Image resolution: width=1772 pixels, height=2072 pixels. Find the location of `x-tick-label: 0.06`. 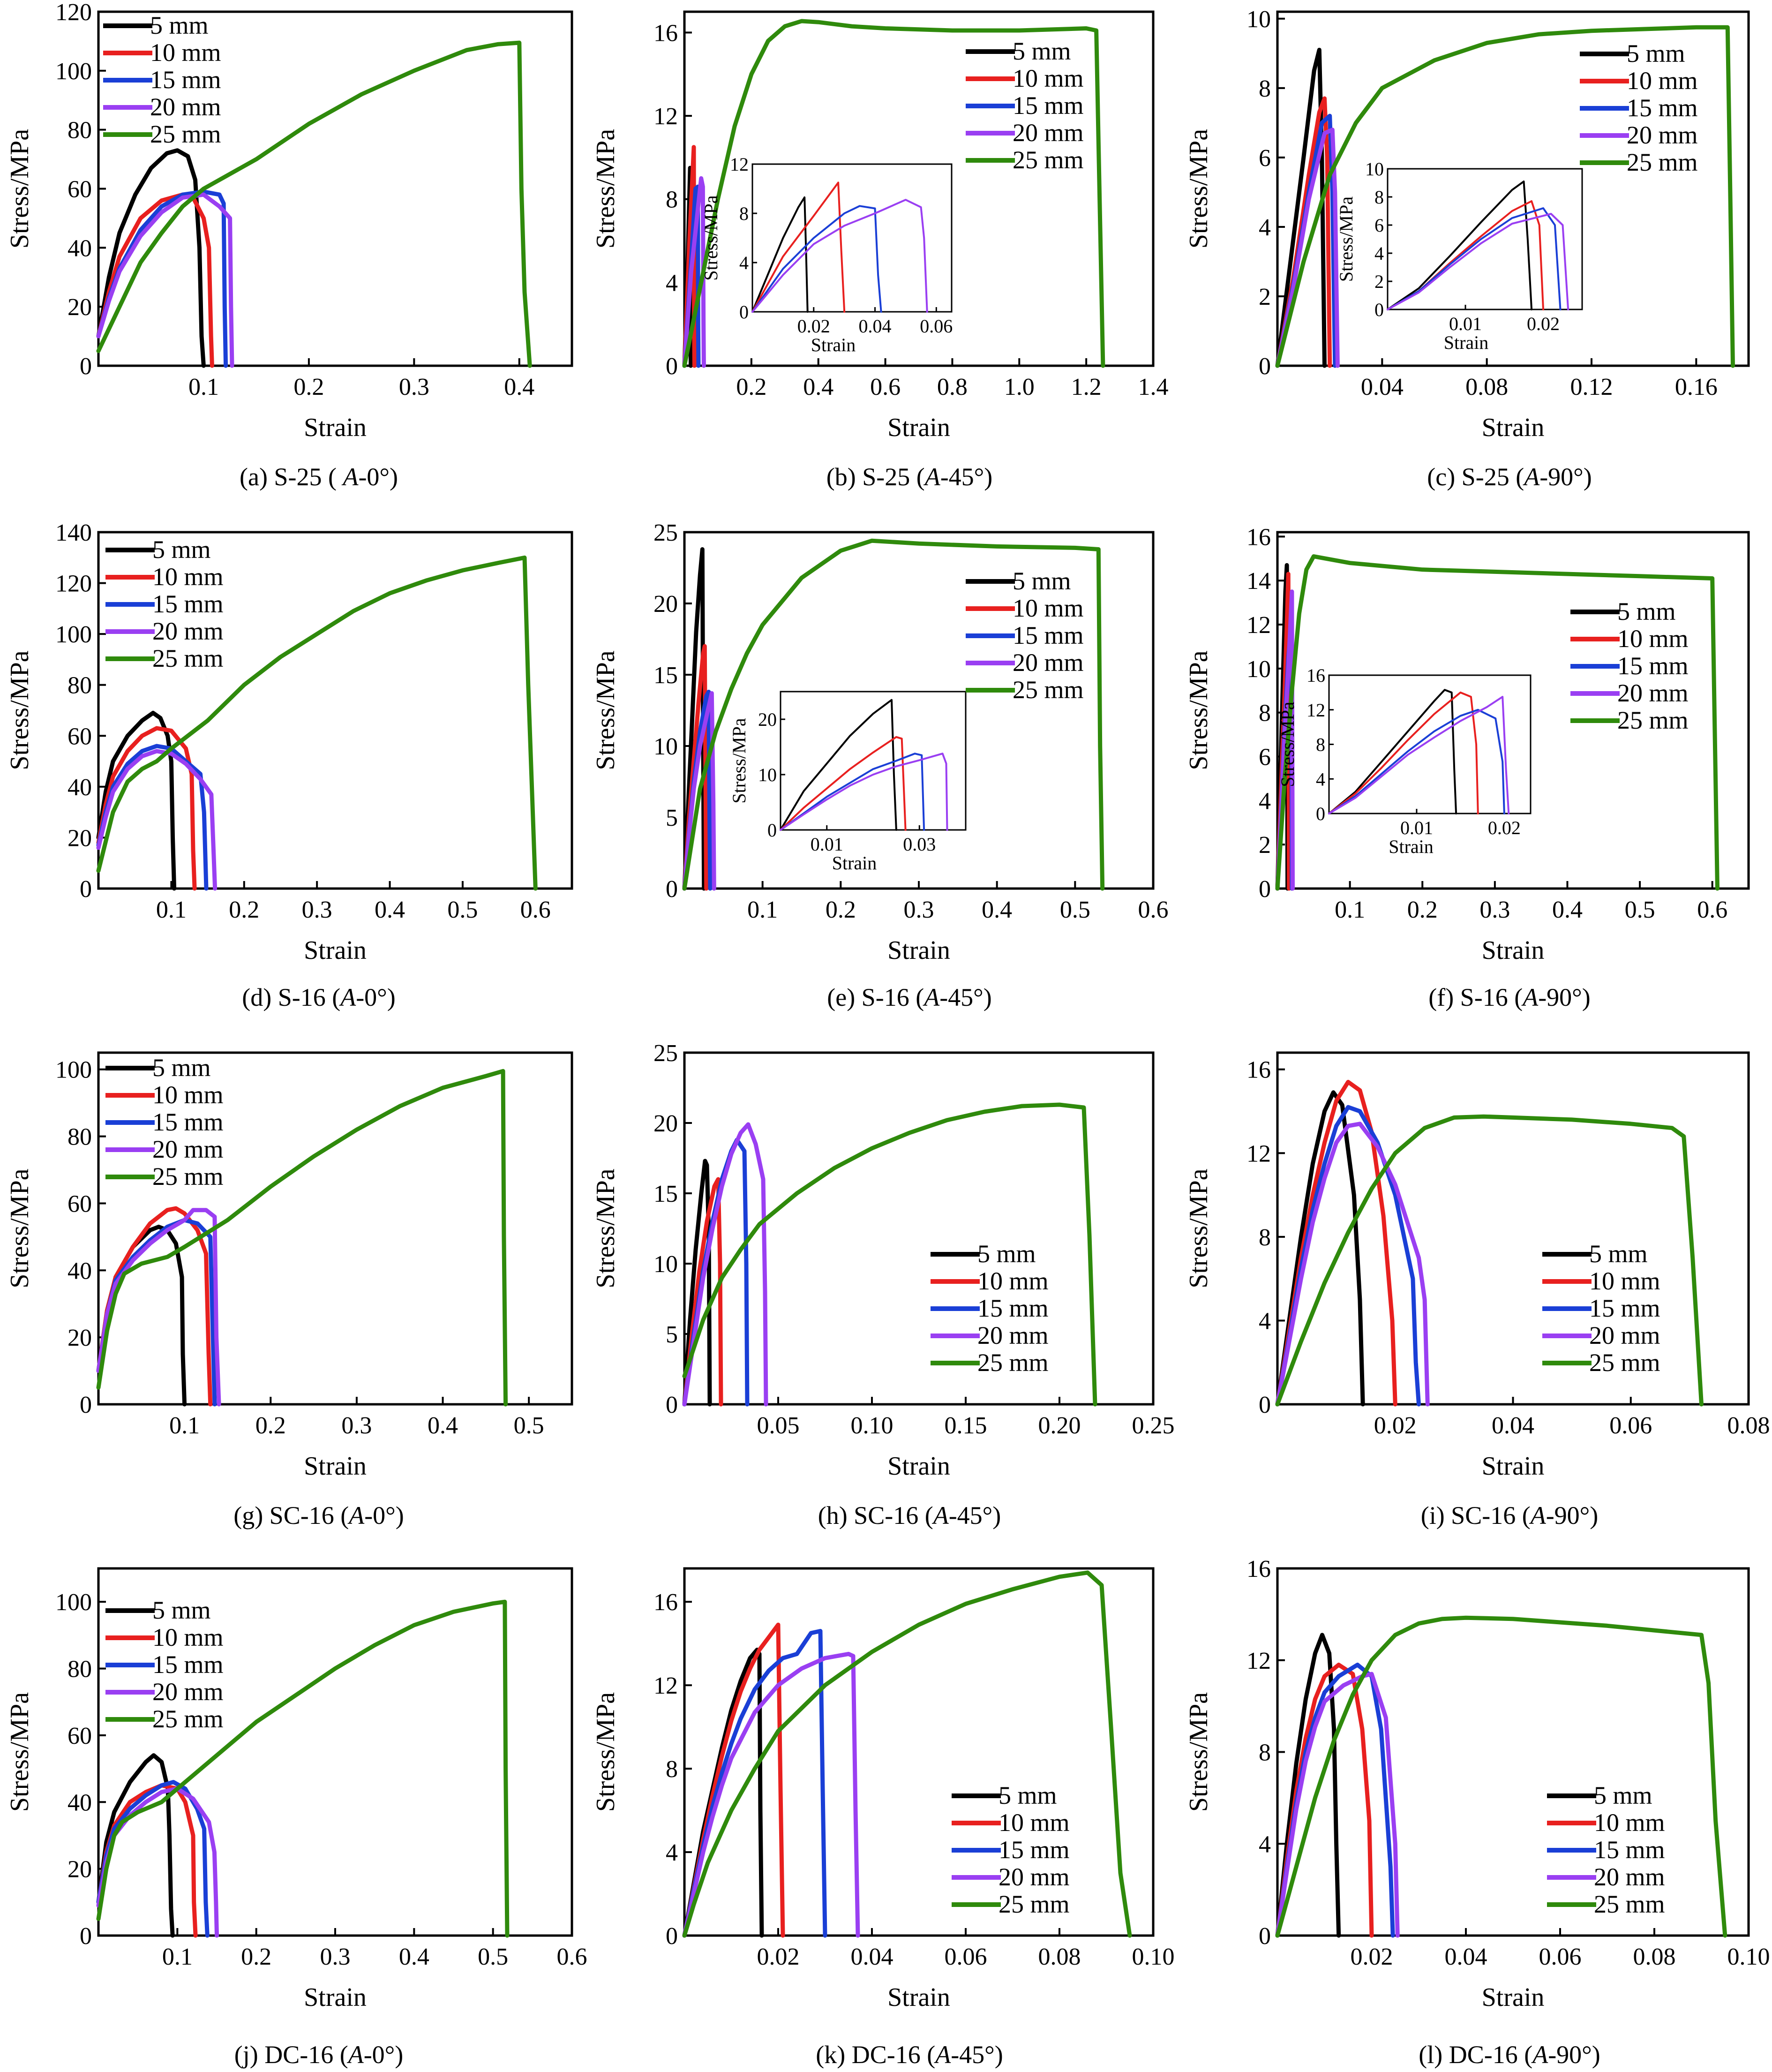

x-tick-label: 0.06 is located at coordinates (1561, 1957).